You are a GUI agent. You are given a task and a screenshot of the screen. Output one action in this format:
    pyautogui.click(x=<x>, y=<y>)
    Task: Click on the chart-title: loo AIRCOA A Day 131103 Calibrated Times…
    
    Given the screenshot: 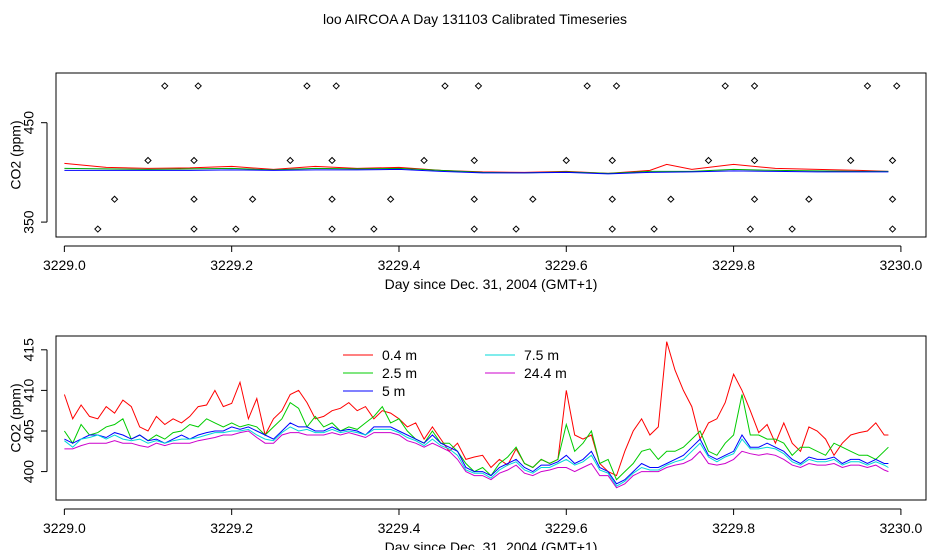 What is the action you would take?
    pyautogui.click(x=474, y=19)
    